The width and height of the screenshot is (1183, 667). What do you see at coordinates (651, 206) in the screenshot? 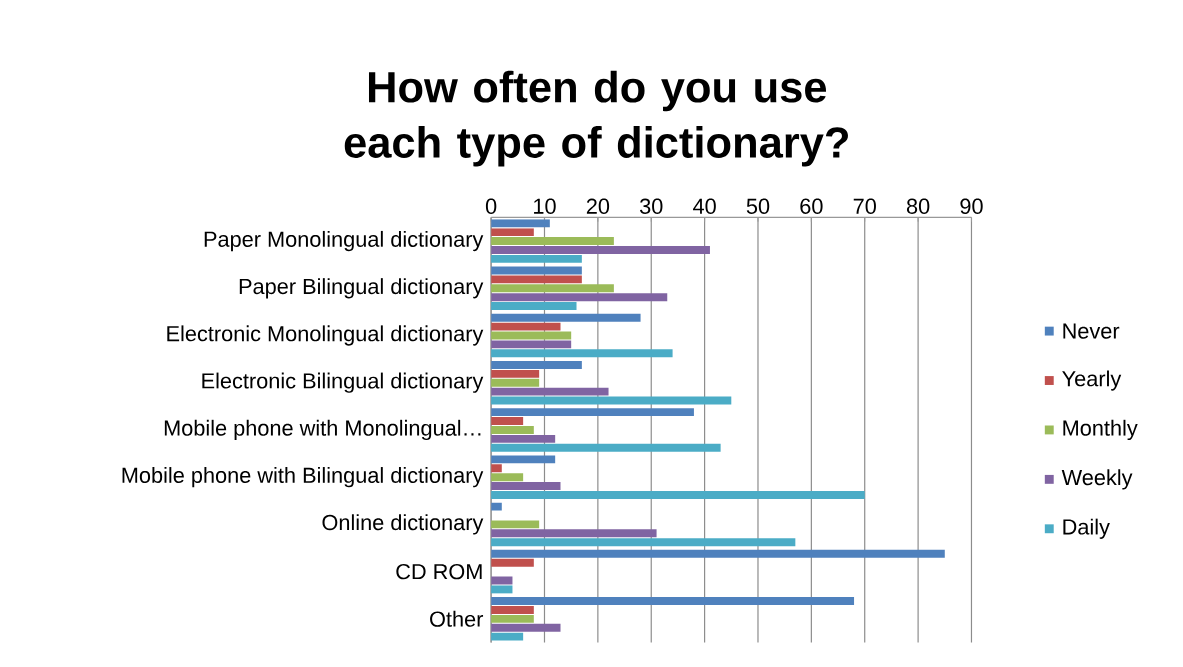
I see `x-tick-label: 30` at bounding box center [651, 206].